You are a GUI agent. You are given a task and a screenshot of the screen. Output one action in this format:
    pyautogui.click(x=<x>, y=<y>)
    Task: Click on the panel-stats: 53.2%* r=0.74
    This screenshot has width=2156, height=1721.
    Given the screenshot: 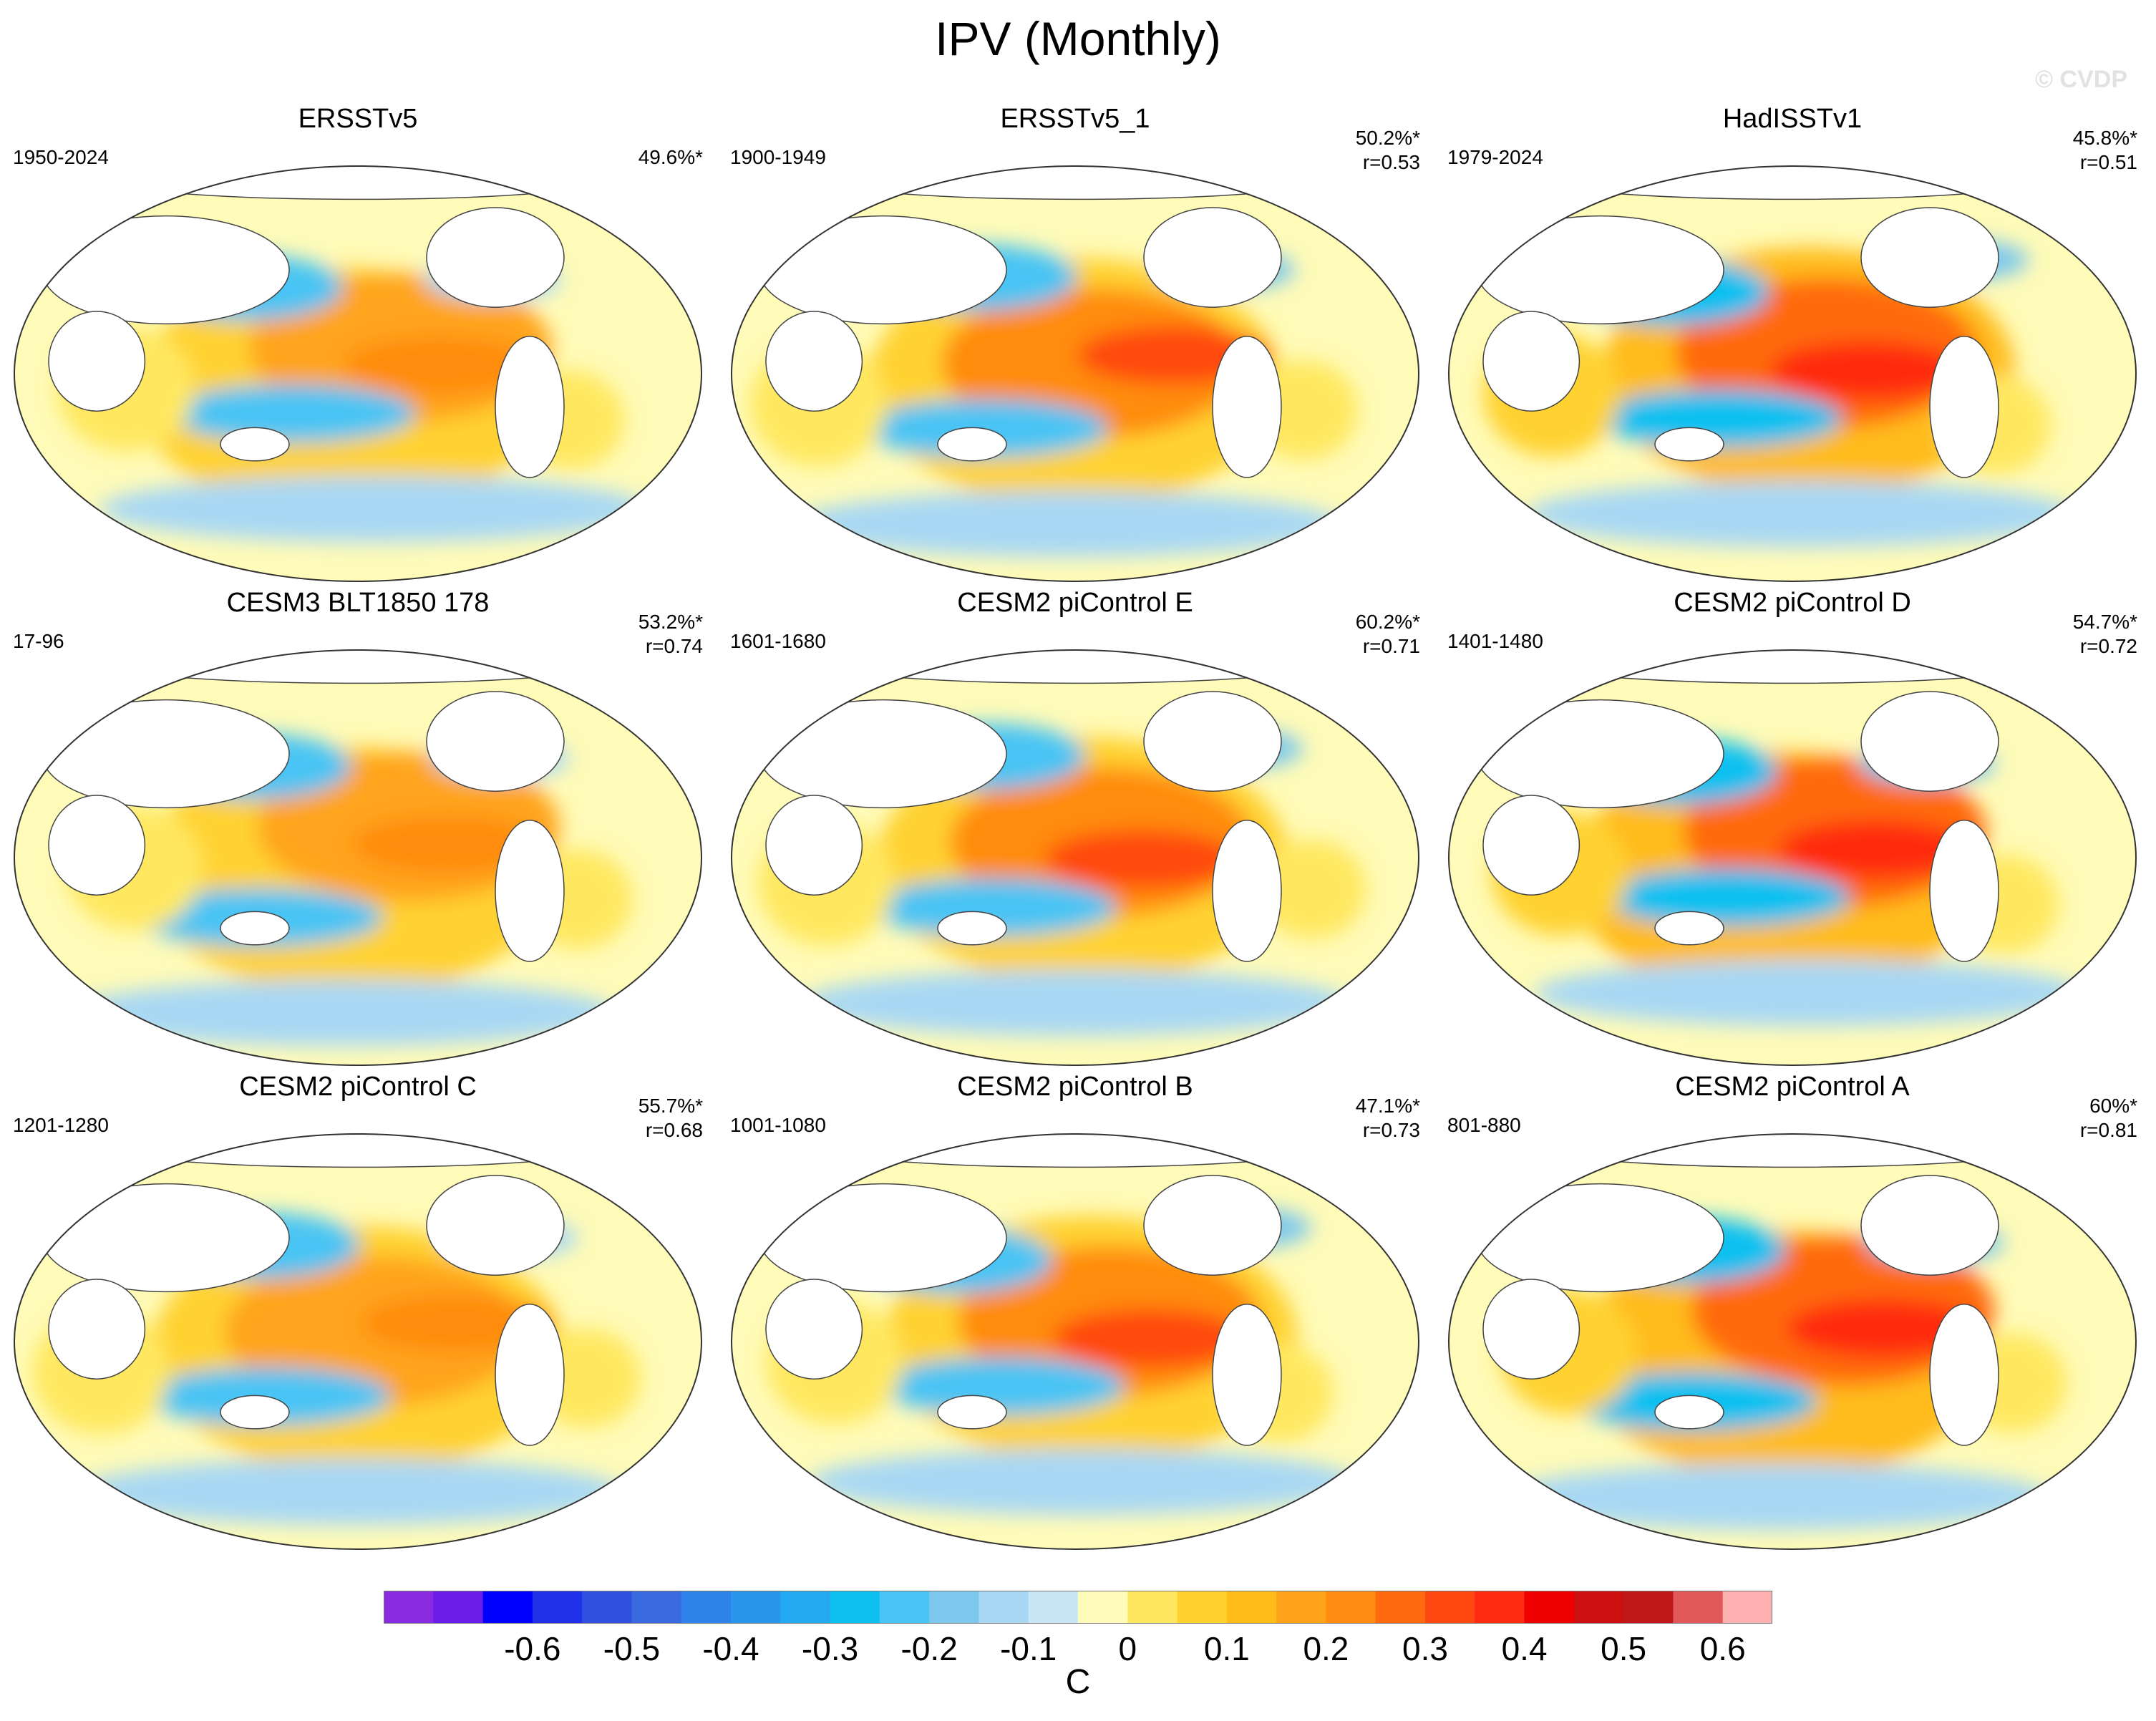 What is the action you would take?
    pyautogui.click(x=670, y=635)
    